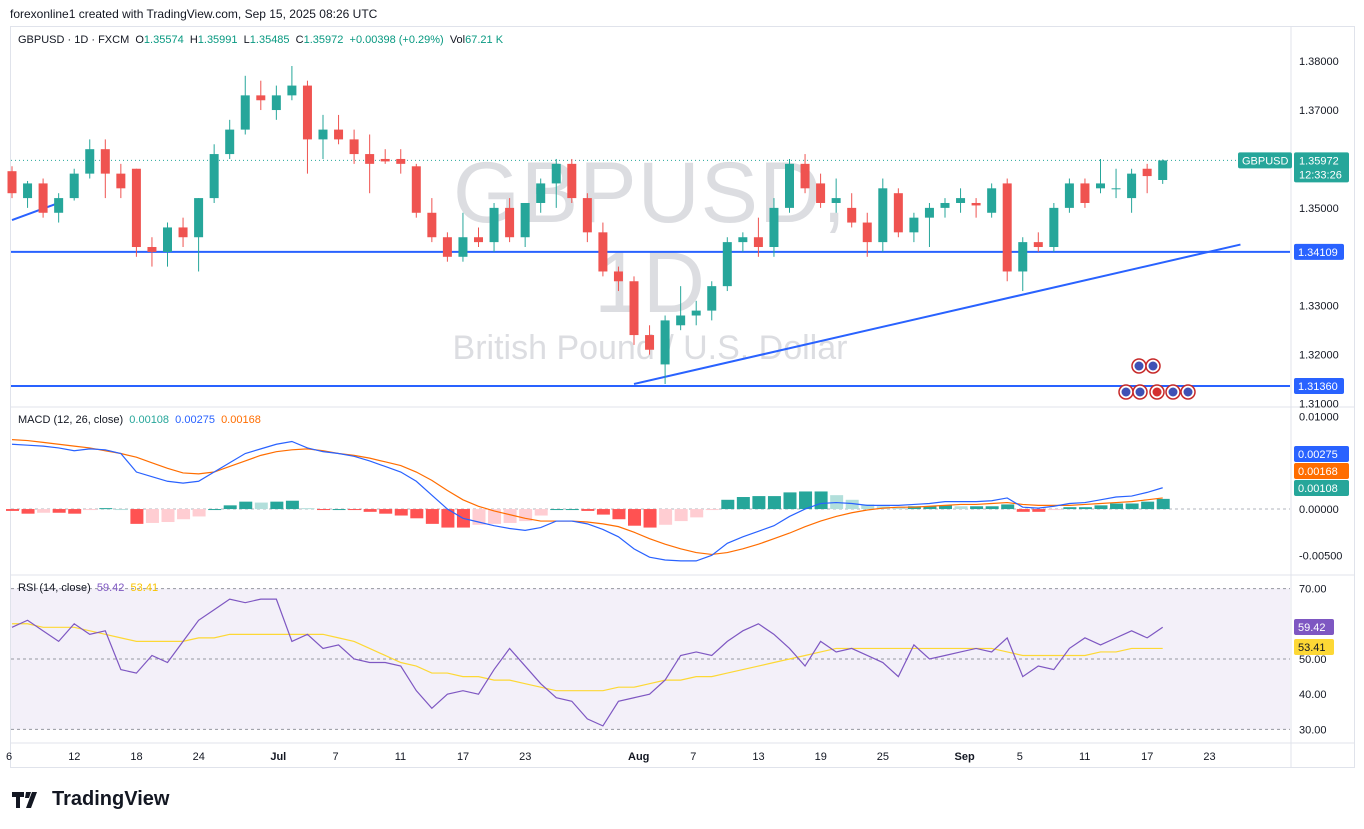  I want to click on x-axis-label: 13, so click(758, 757).